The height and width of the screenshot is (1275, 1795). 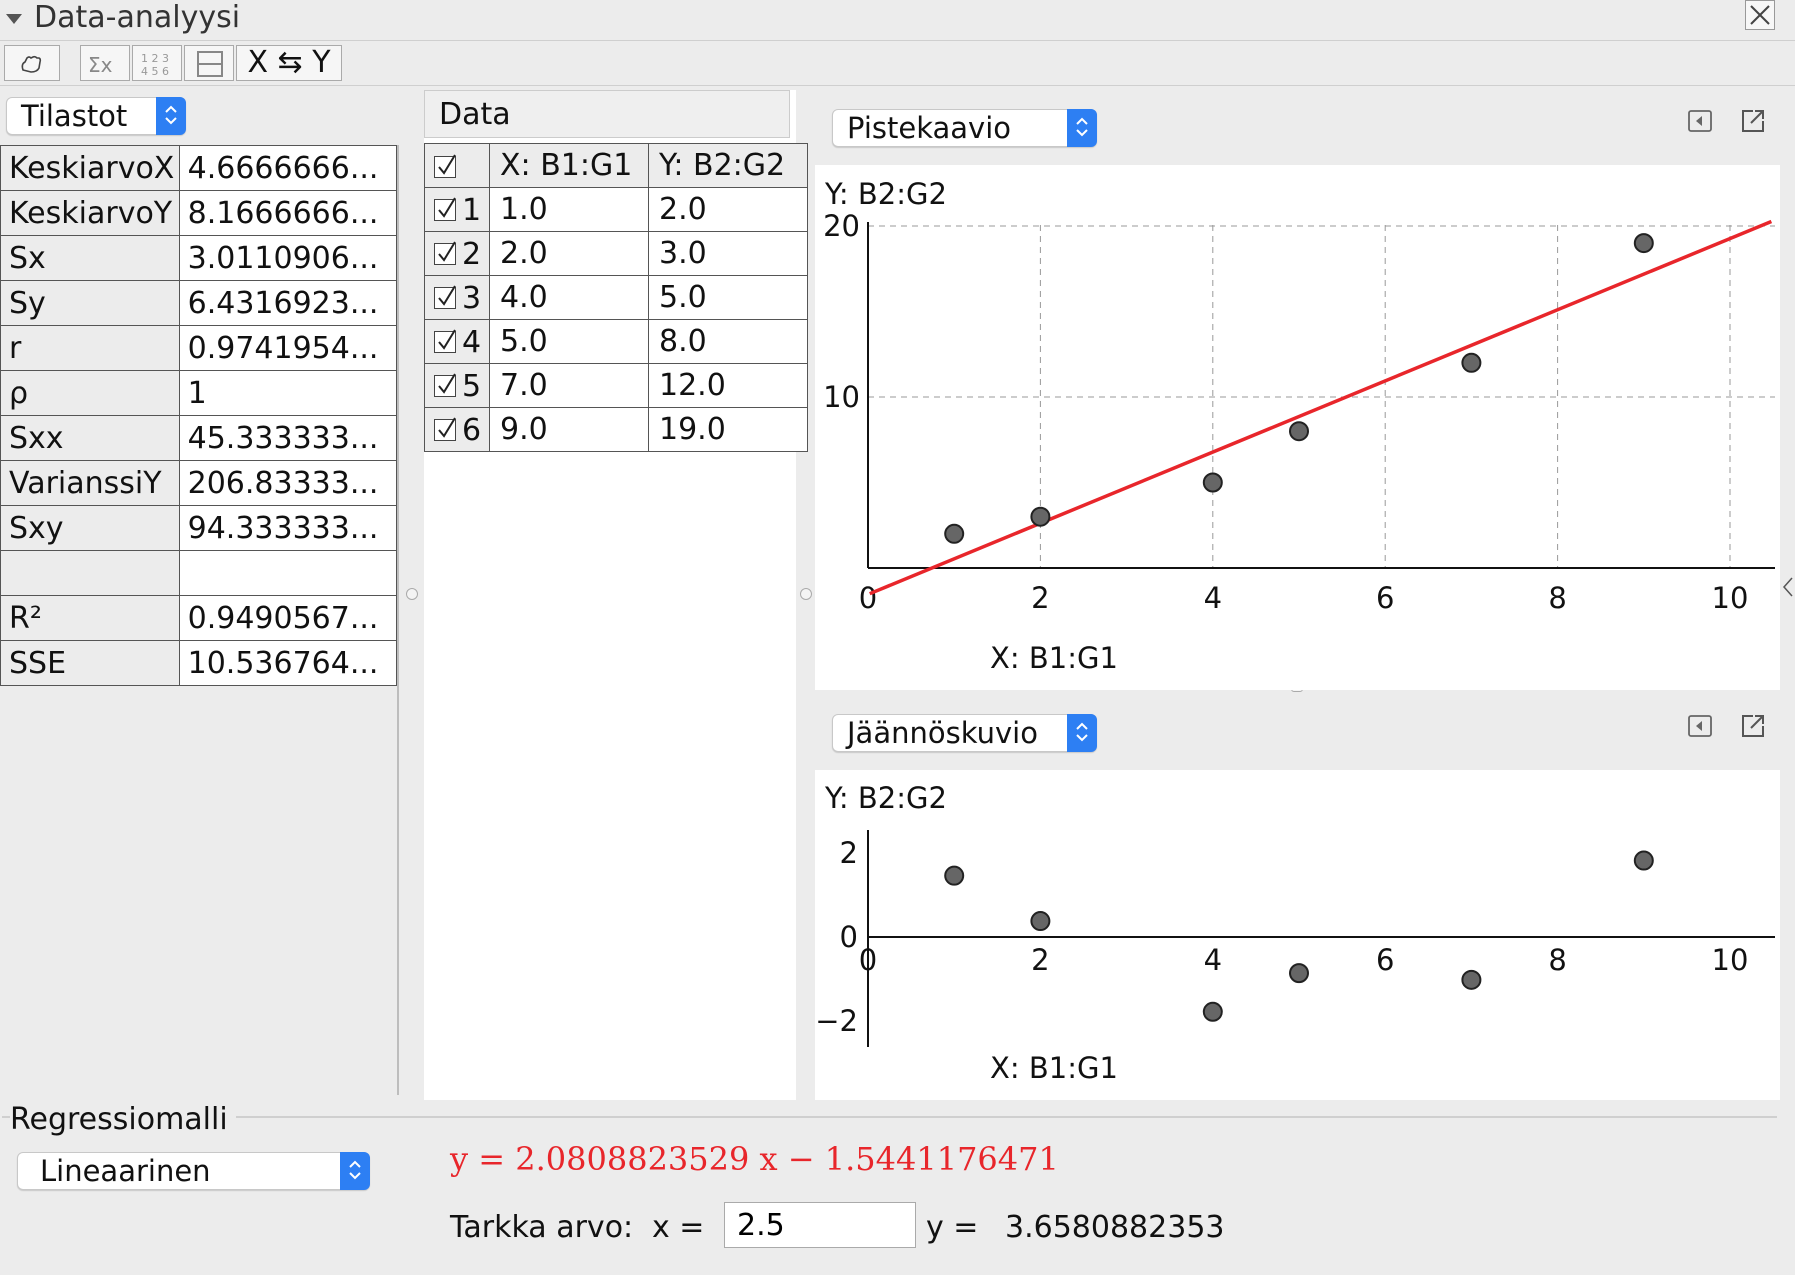 I want to click on split-layout-icon, so click(x=210, y=64).